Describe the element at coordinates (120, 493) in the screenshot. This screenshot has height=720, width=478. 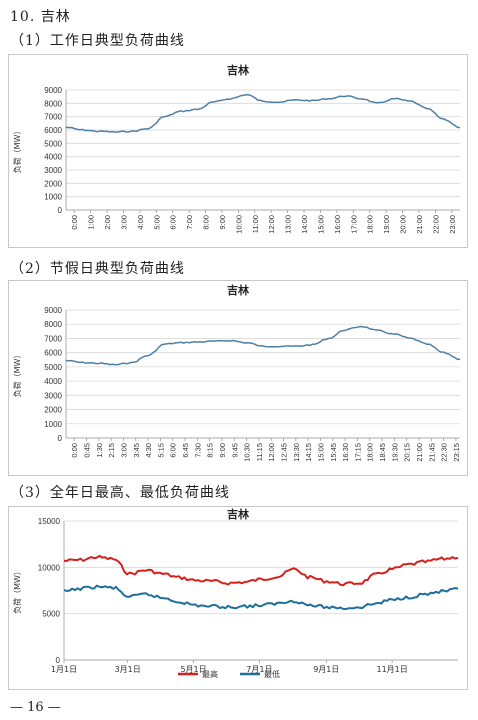
I see `subtitle-annual: （3）全年日最高、最低负荷曲线` at that location.